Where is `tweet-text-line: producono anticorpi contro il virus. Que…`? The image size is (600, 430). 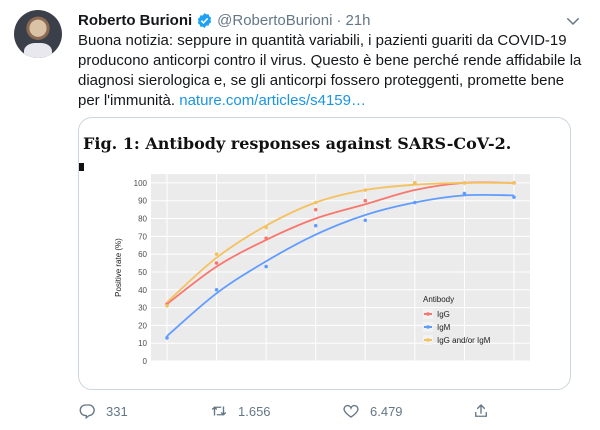 tweet-text-line: producono anticorpi contro il virus. Que… is located at coordinates (330, 60).